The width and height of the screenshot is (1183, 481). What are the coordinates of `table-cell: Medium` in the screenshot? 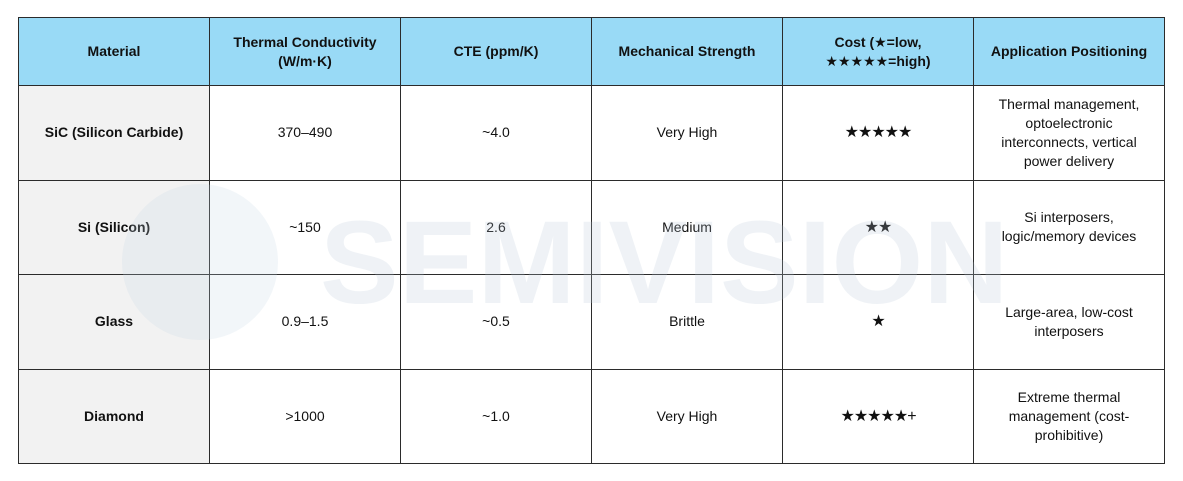 It's located at (687, 227).